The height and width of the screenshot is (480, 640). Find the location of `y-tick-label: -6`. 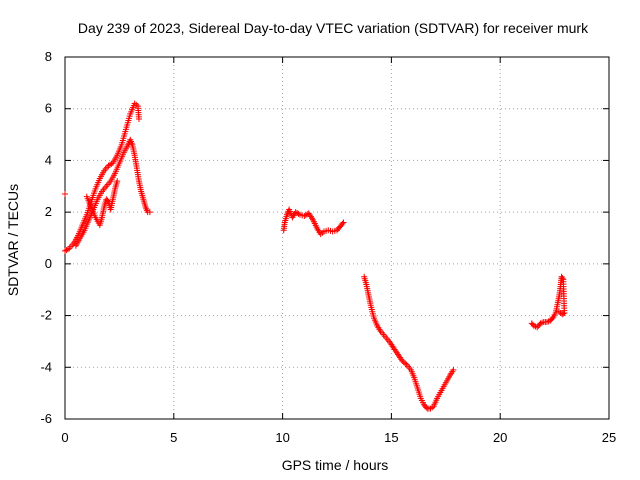

y-tick-label: -6 is located at coordinates (46, 418).